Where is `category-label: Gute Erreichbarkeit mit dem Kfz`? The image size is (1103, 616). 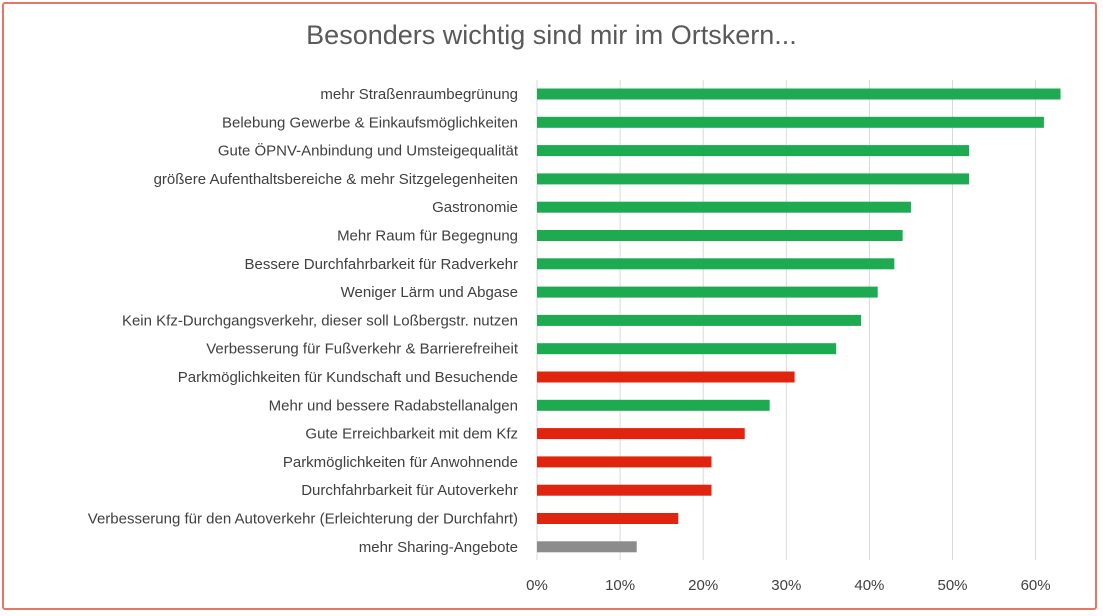 category-label: Gute Erreichbarkeit mit dem Kfz is located at coordinates (411, 434).